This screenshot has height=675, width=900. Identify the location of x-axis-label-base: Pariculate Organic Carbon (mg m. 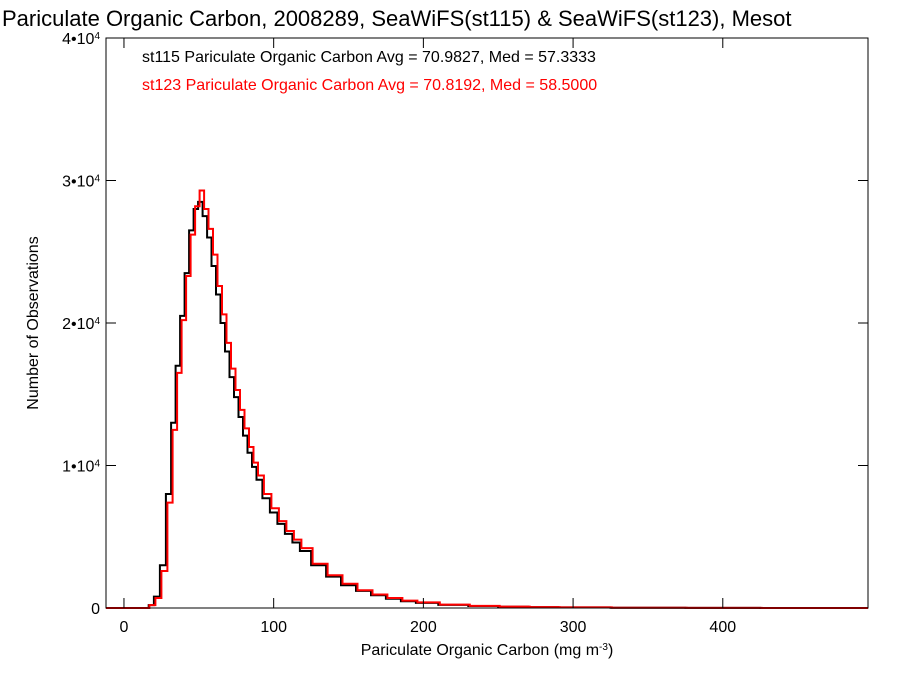
(480, 650).